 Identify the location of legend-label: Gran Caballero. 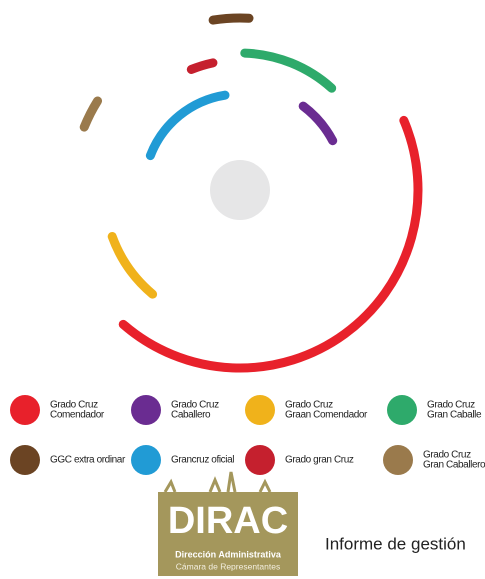
(454, 465).